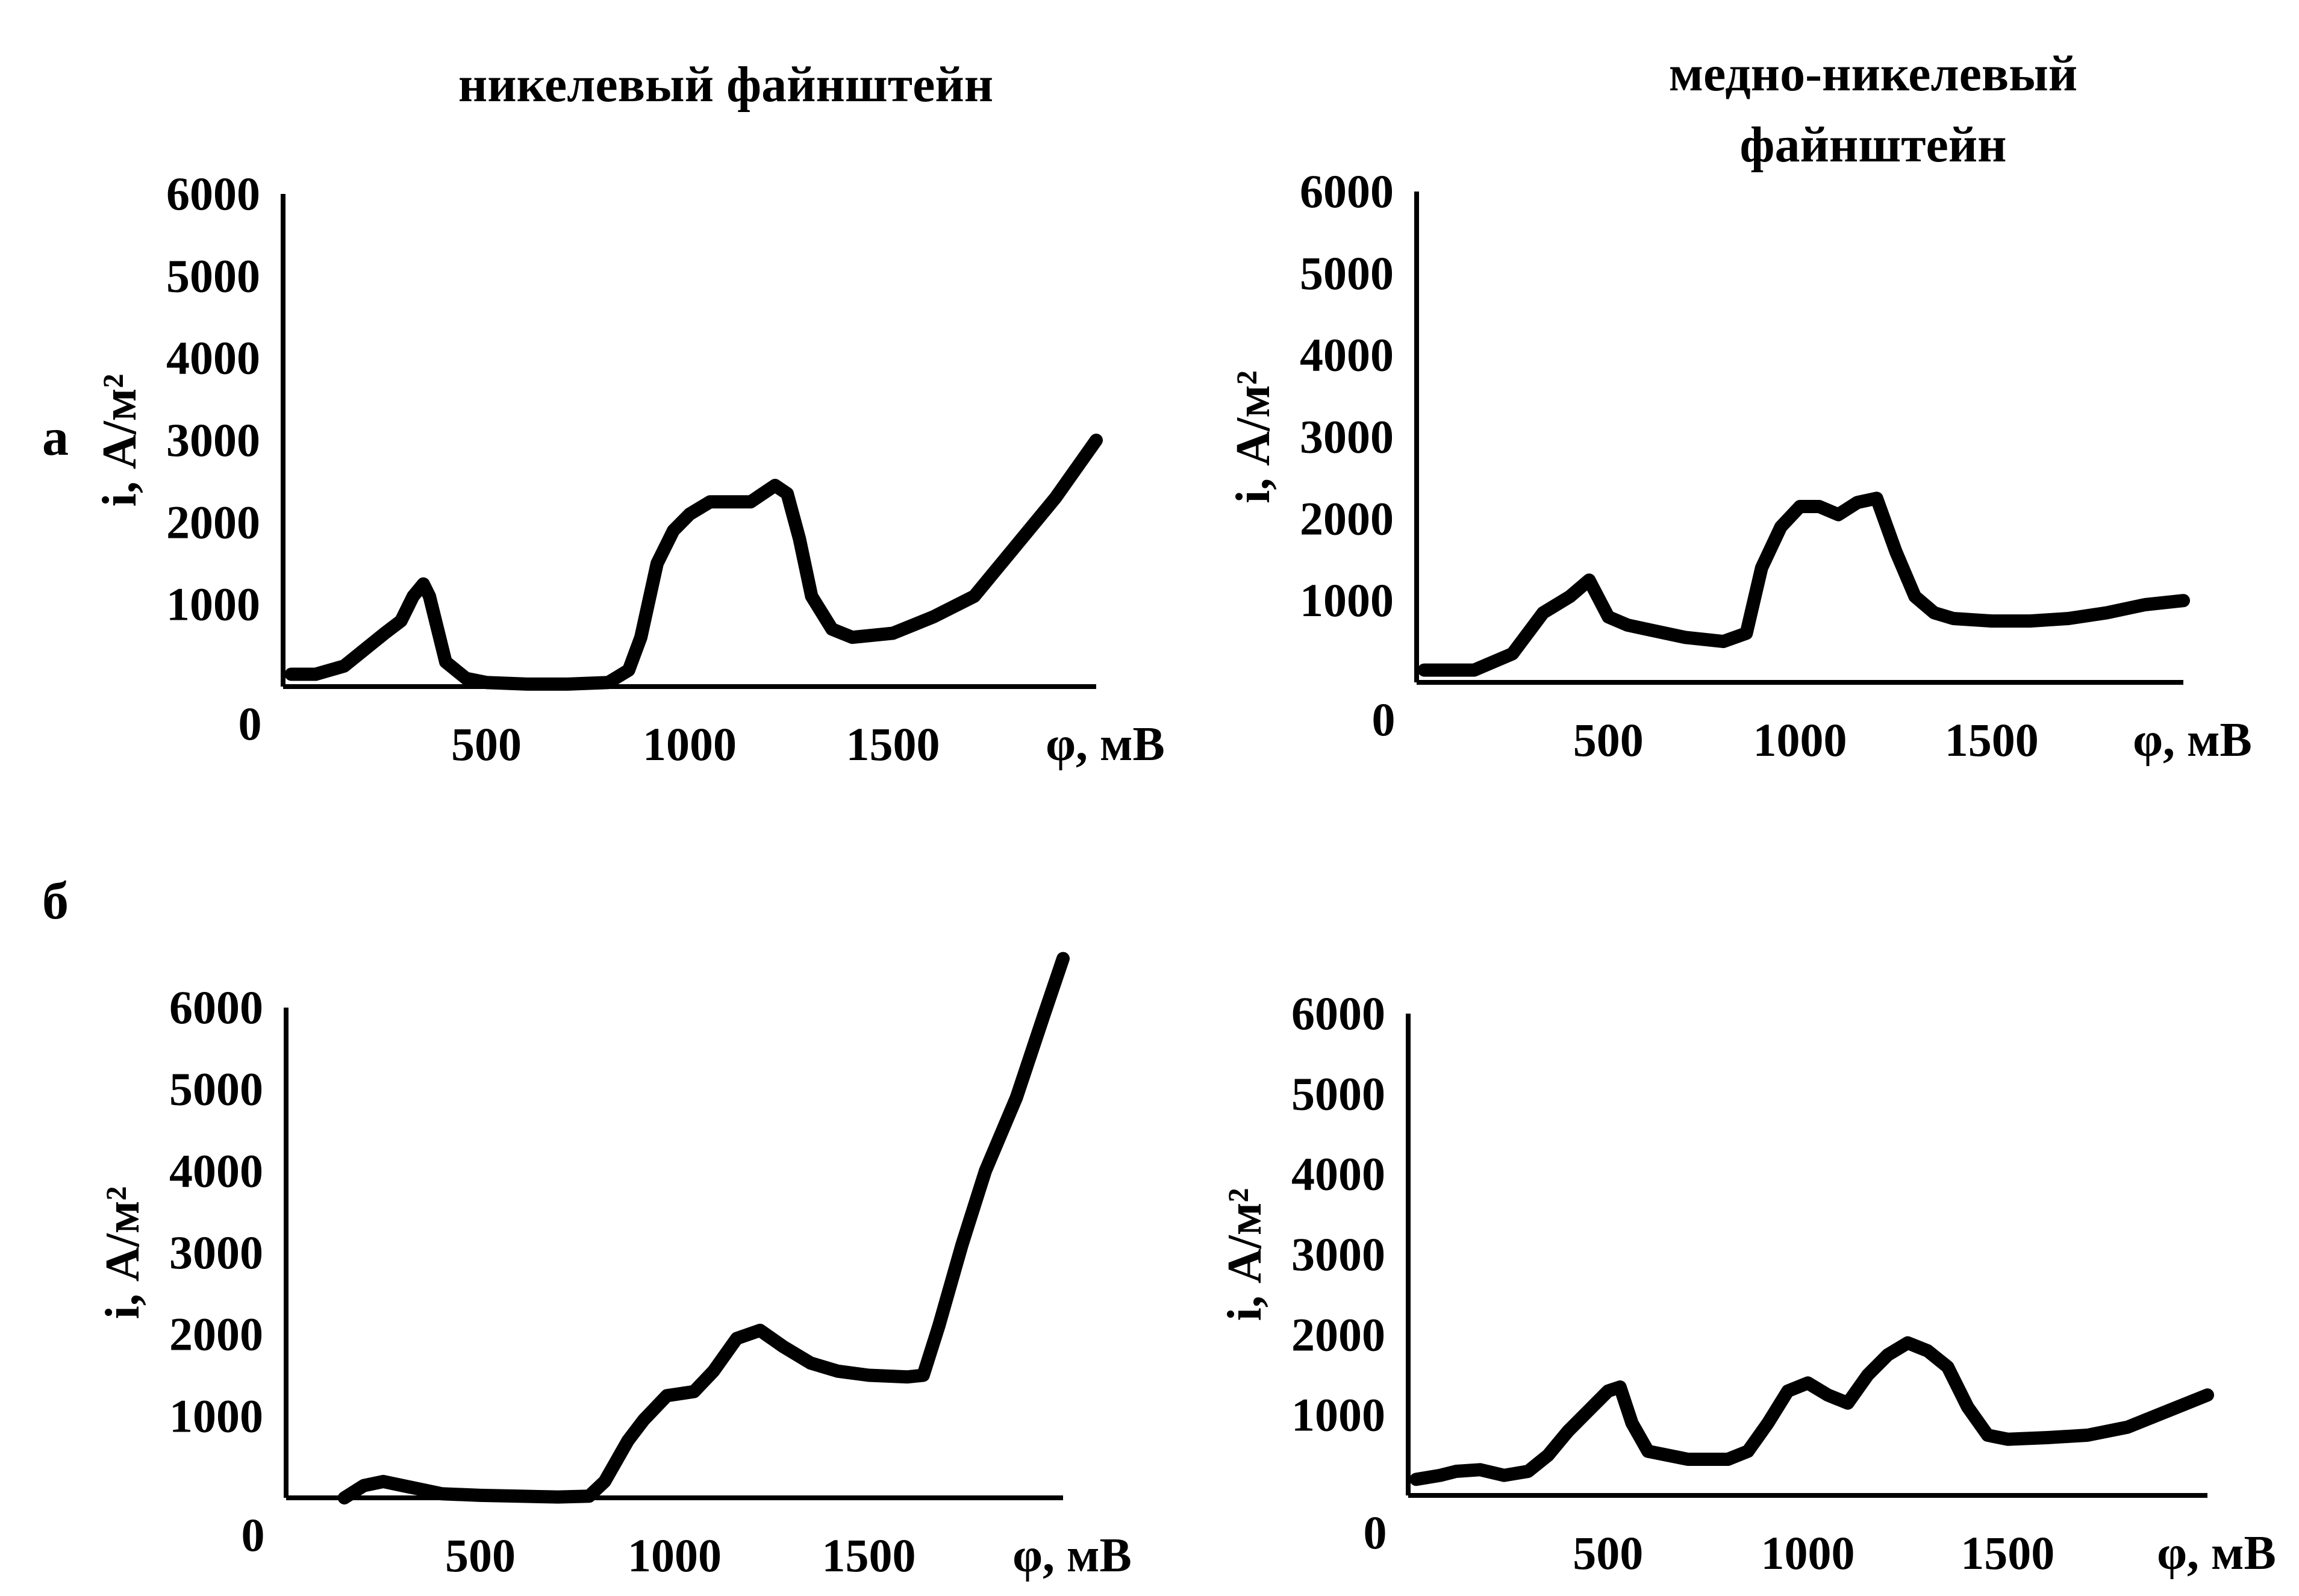 The height and width of the screenshot is (1596, 2299). Describe the element at coordinates (55, 901) in the screenshot. I see `row-label-b: б` at that location.